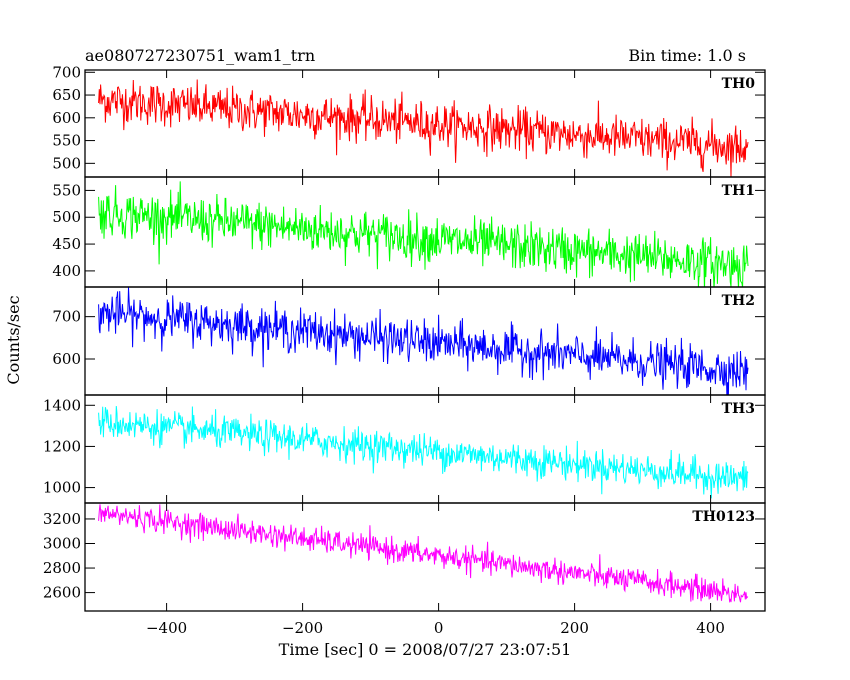 This screenshot has height=680, width=850. Describe the element at coordinates (62, 446) in the screenshot. I see `y-tick-label: 1200` at that location.